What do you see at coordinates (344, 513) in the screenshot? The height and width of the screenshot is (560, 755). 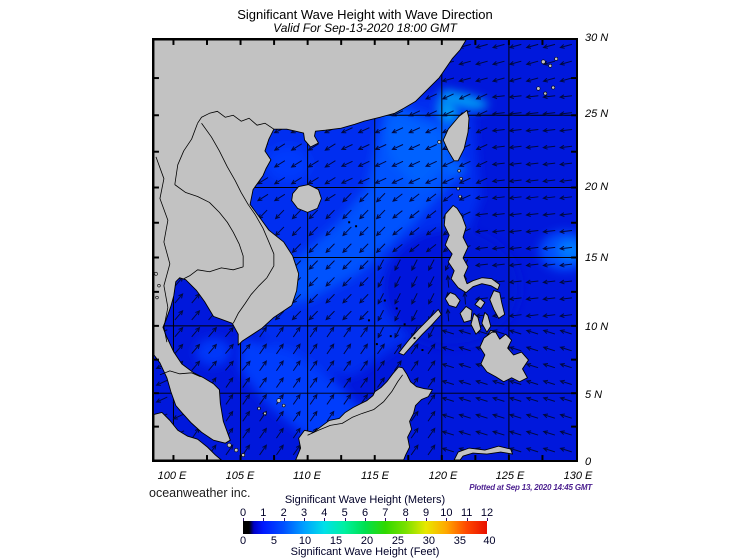 I see `colorbar-meters-tick: 5` at bounding box center [344, 513].